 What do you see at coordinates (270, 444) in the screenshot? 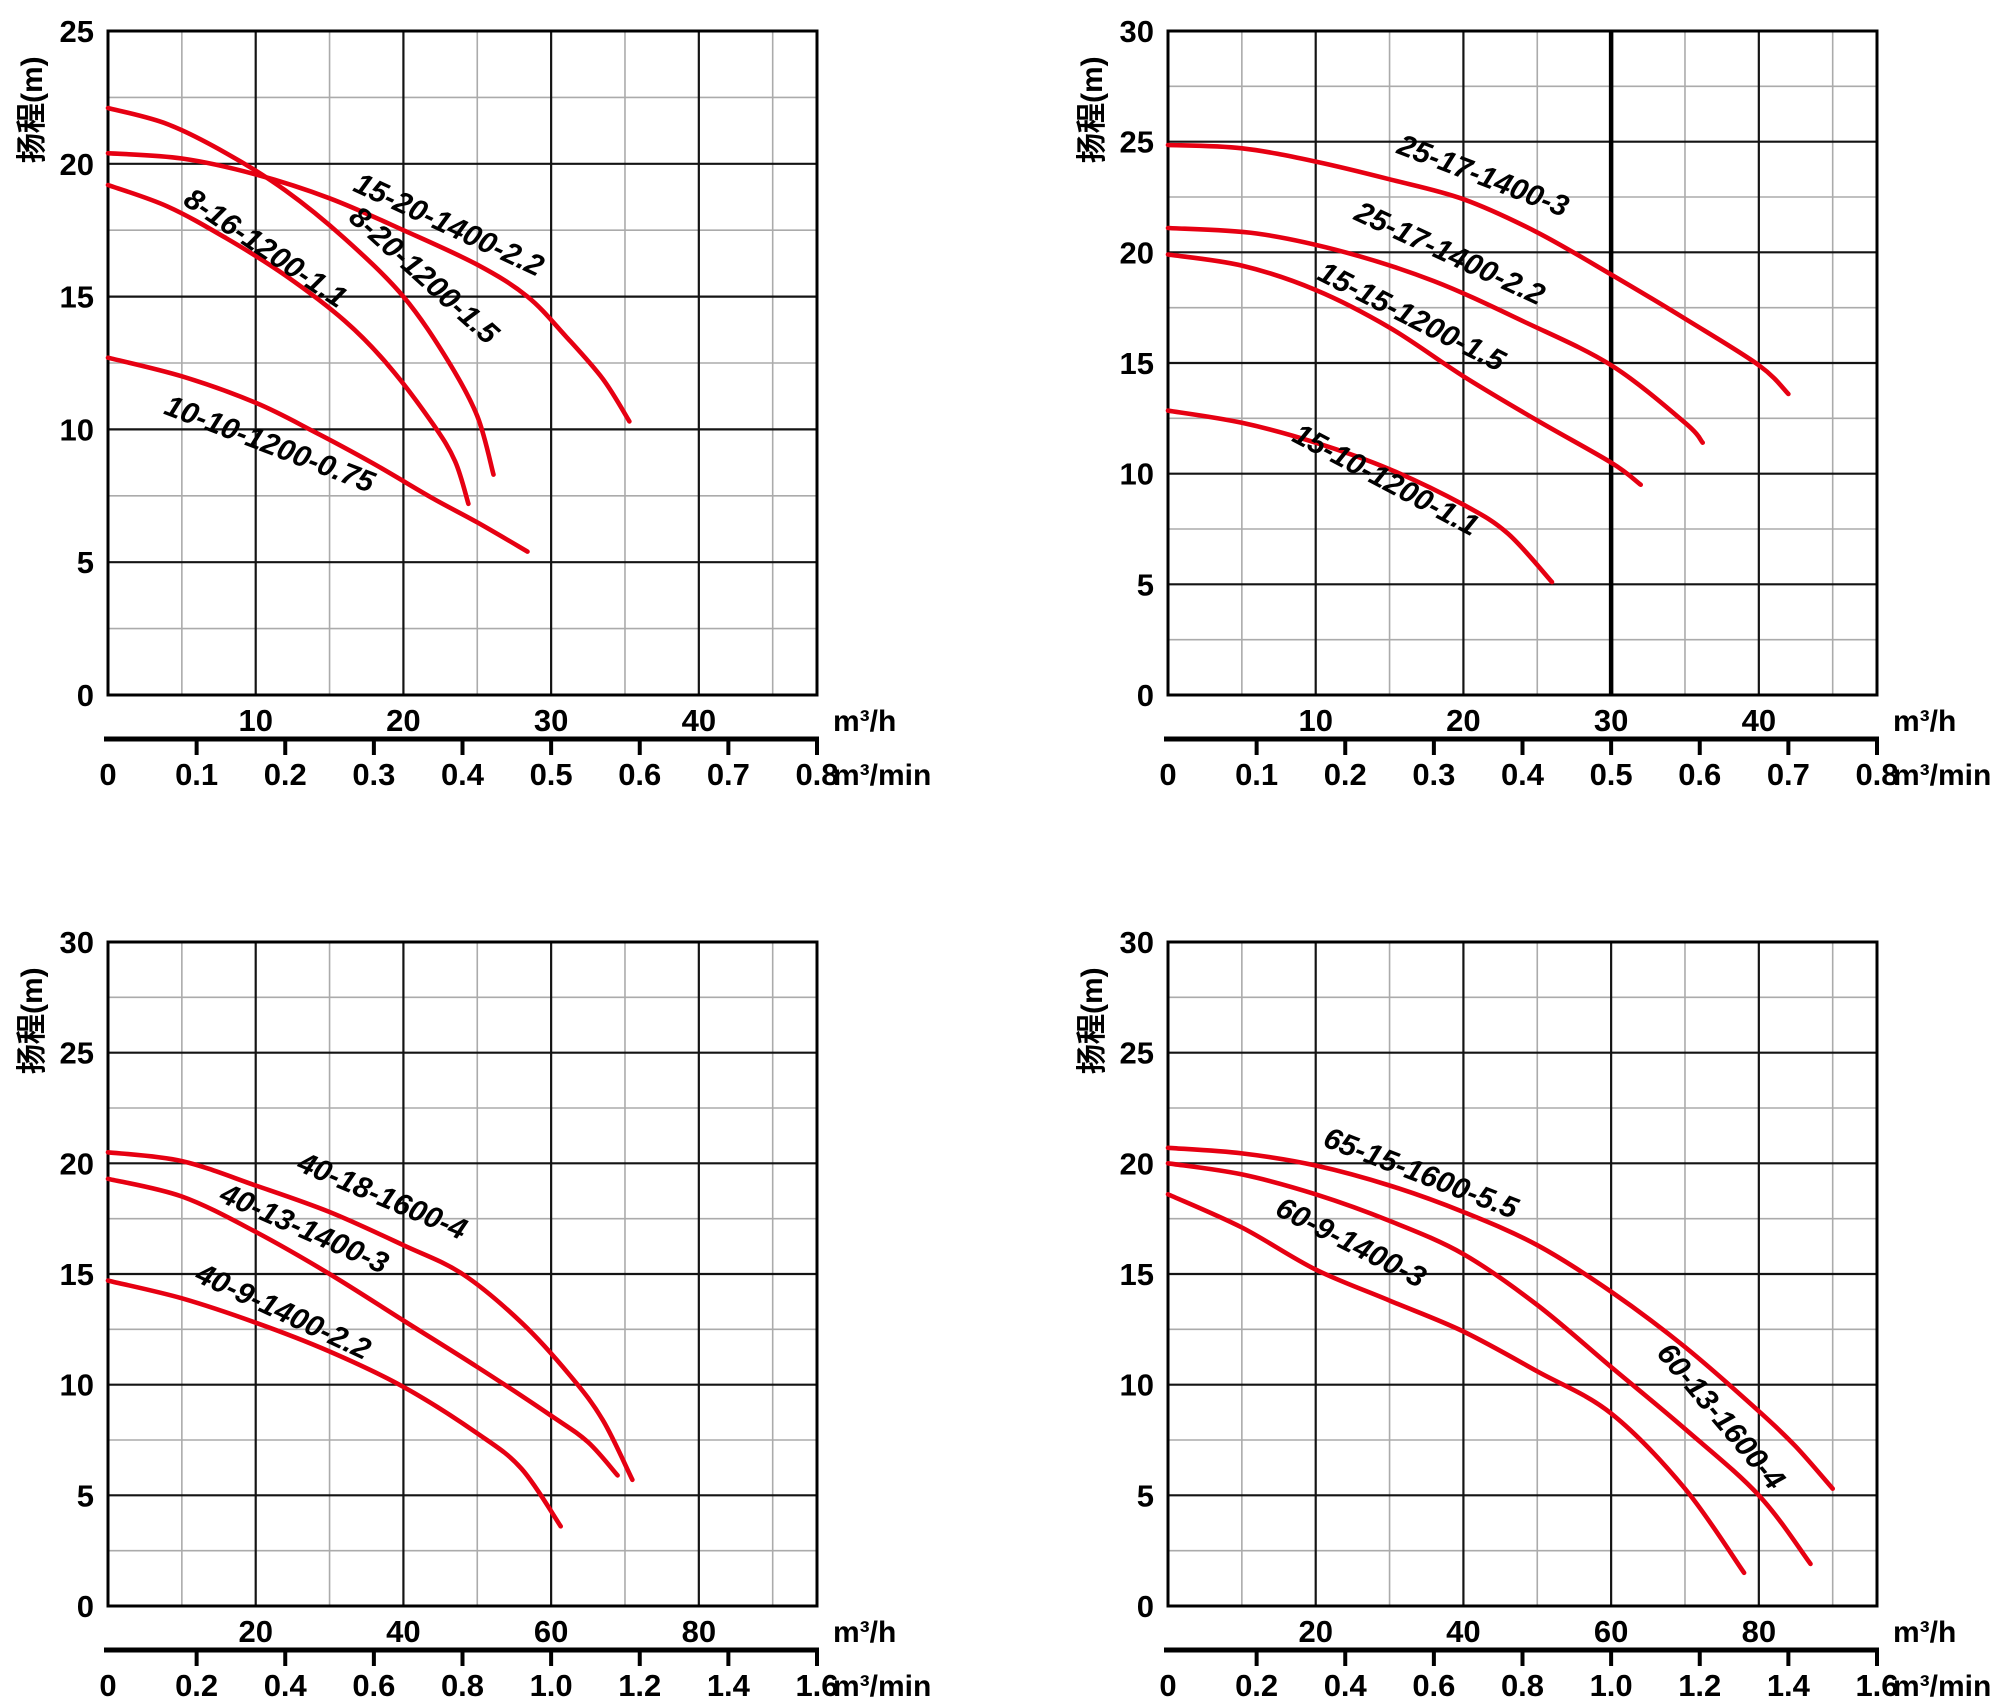
I see `pump-curve-label: 10-10-1200-0.75` at bounding box center [270, 444].